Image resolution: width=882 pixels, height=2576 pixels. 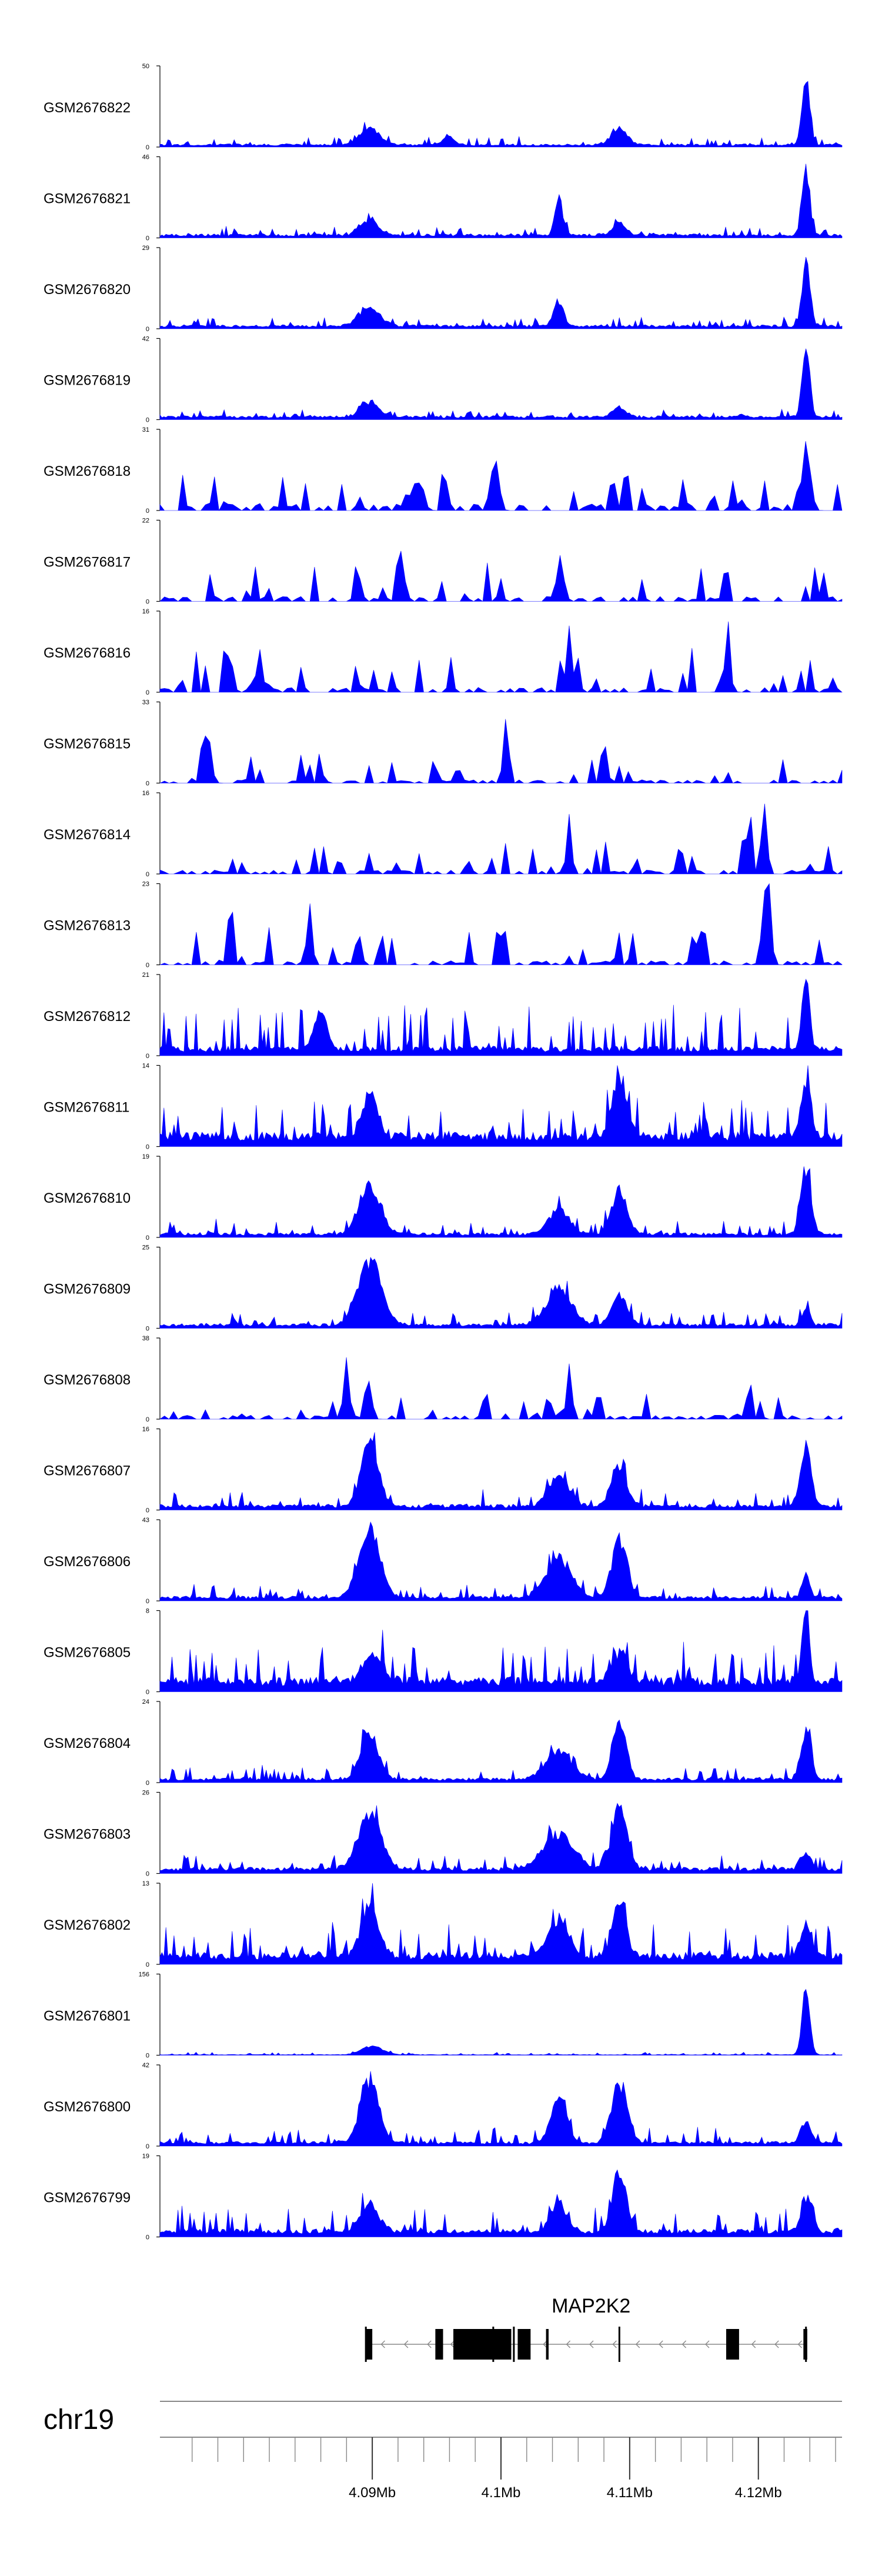 I want to click on track-GSM2676822: GSM2676822 50 0, so click(x=443, y=107).